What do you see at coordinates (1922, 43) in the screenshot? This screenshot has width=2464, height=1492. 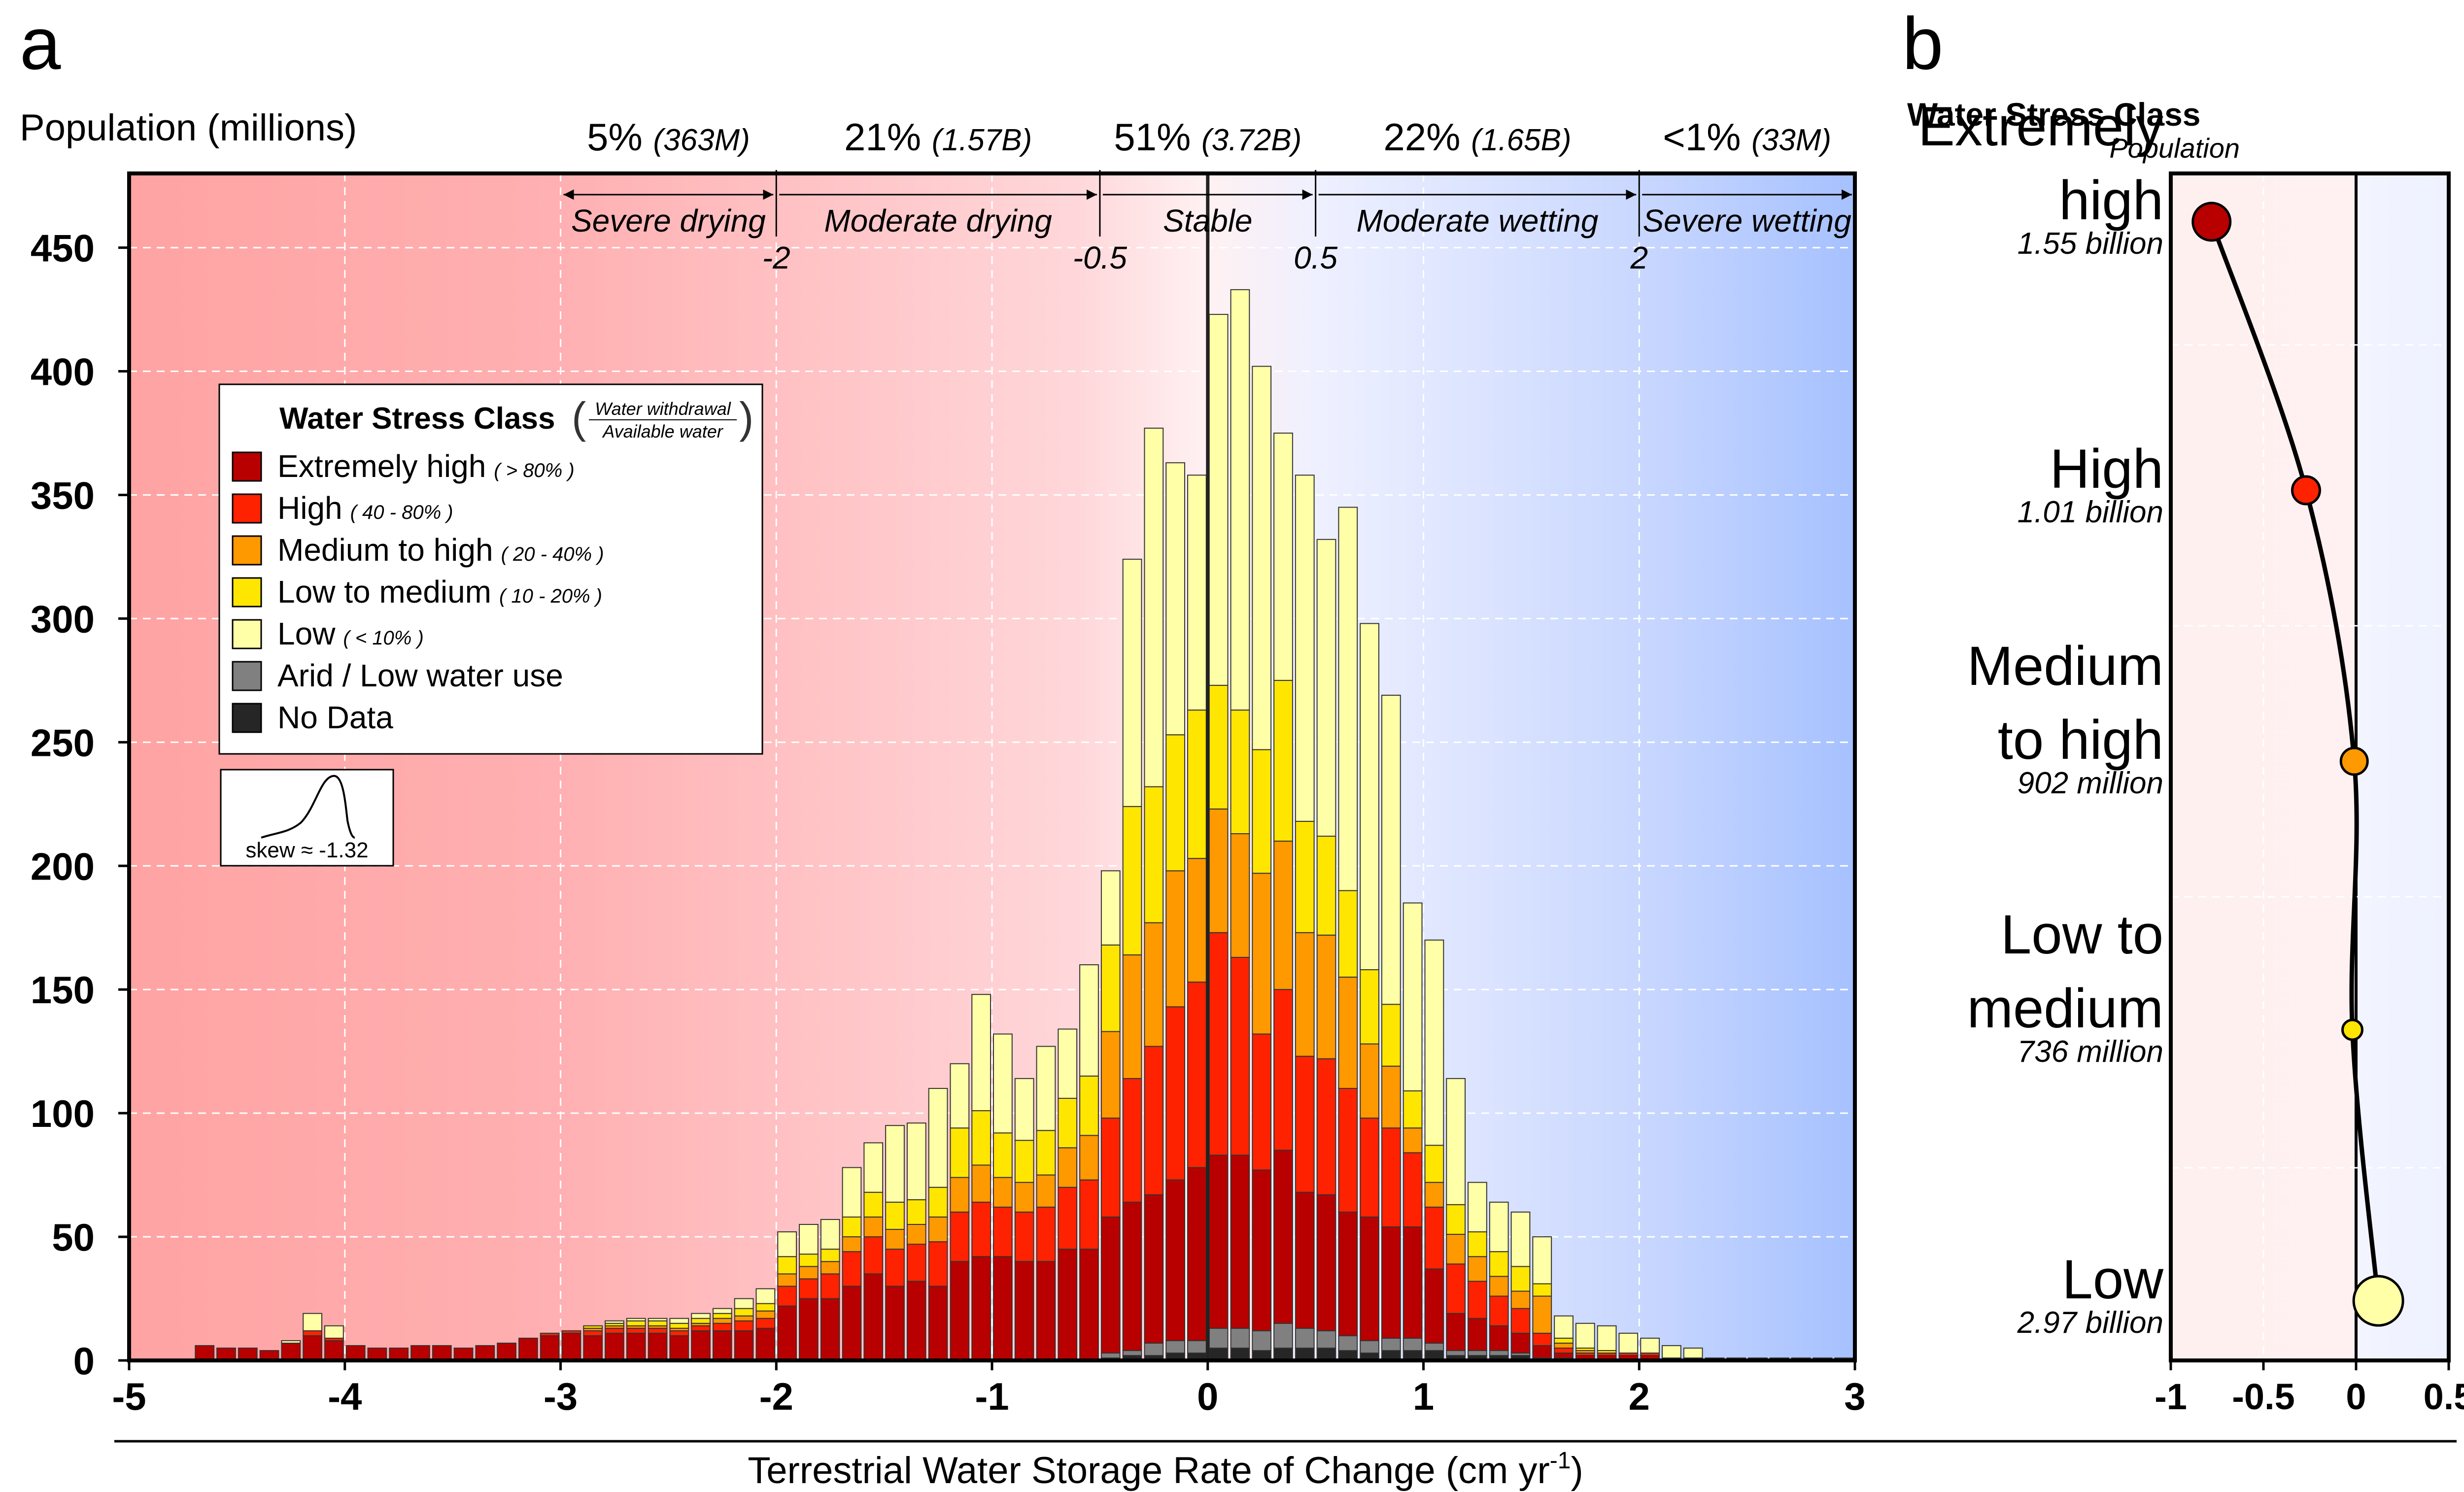 I see `panel-label-b: b` at bounding box center [1922, 43].